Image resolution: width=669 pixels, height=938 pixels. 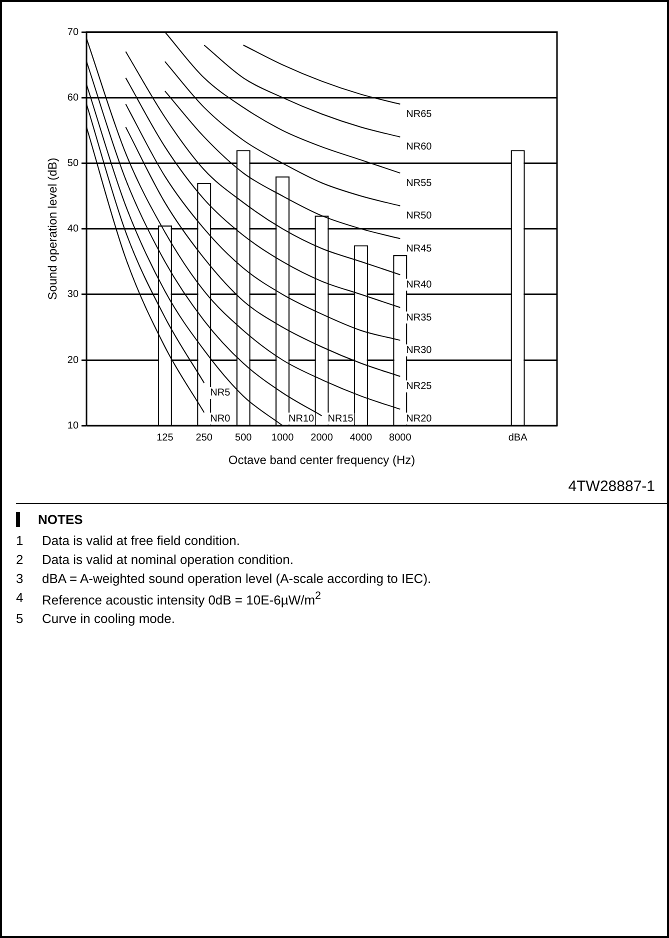 I want to click on series-label: NR10, so click(x=301, y=418).